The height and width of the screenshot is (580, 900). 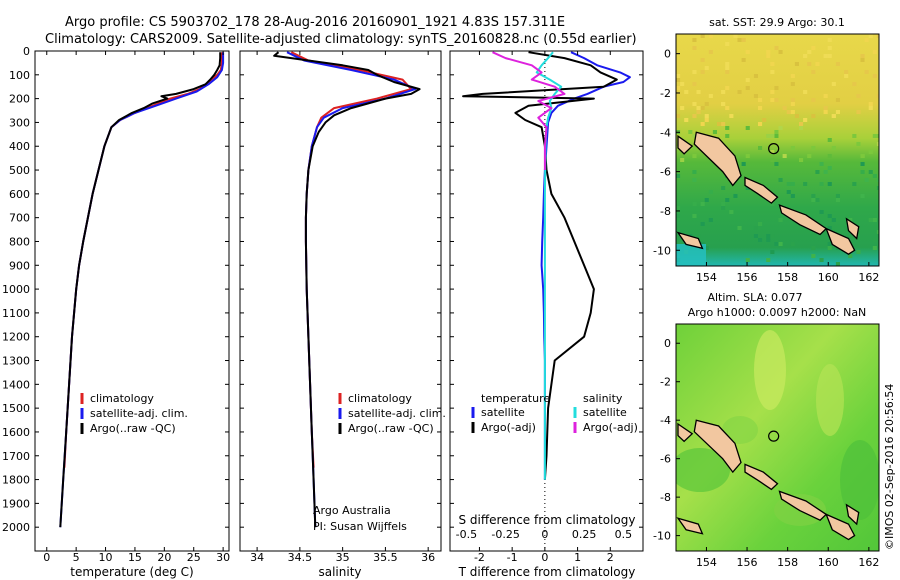 What do you see at coordinates (385, 557) in the screenshot?
I see `sal-xtick-label: 35.5` at bounding box center [385, 557].